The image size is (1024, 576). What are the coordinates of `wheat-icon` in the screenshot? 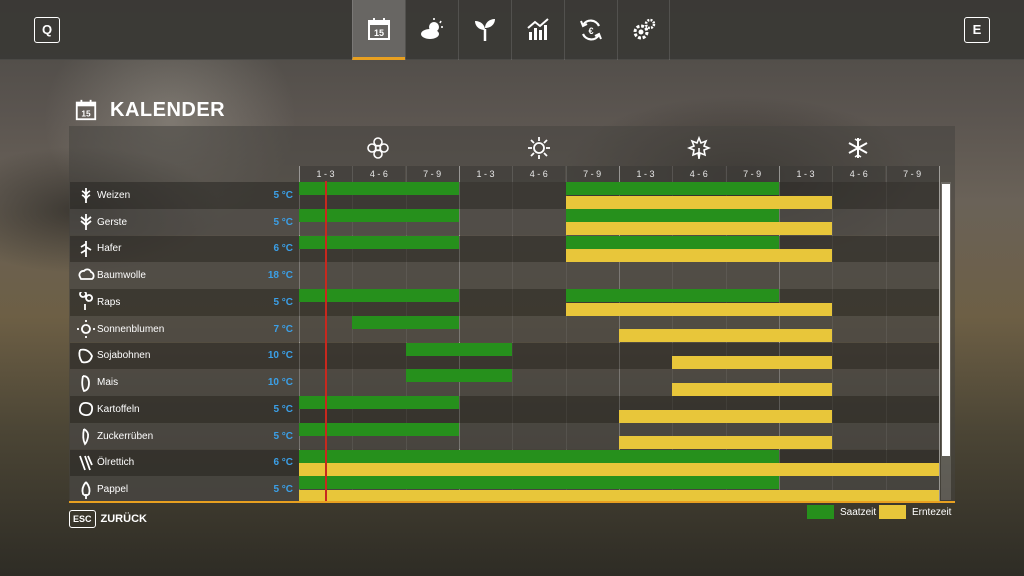 It's located at (86, 196).